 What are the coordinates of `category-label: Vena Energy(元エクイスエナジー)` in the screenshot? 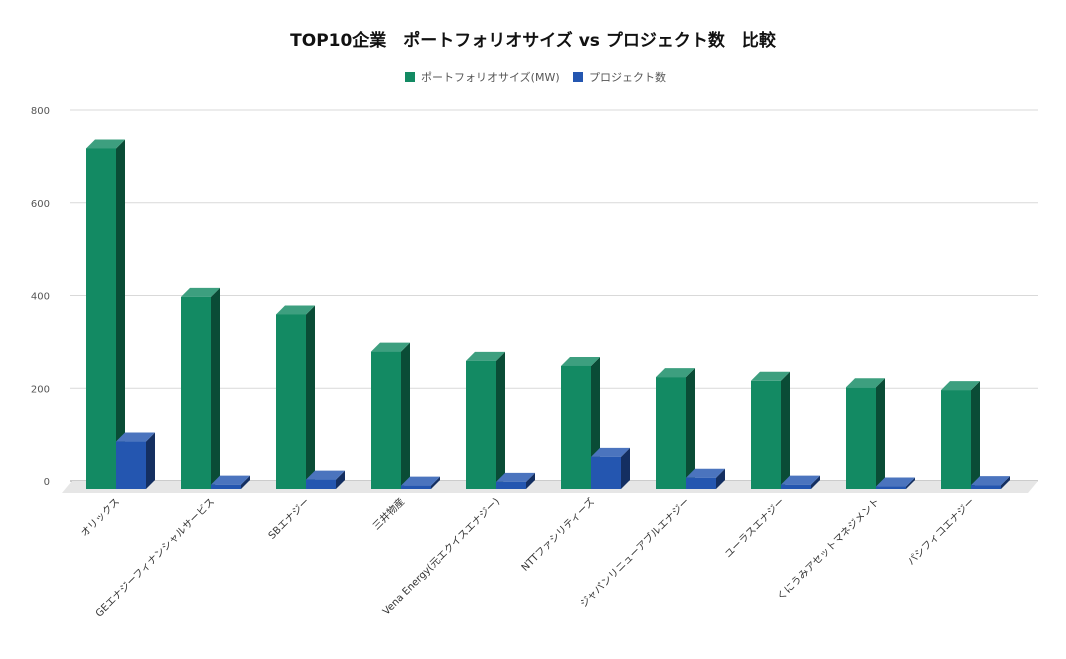 It's located at (441, 557).